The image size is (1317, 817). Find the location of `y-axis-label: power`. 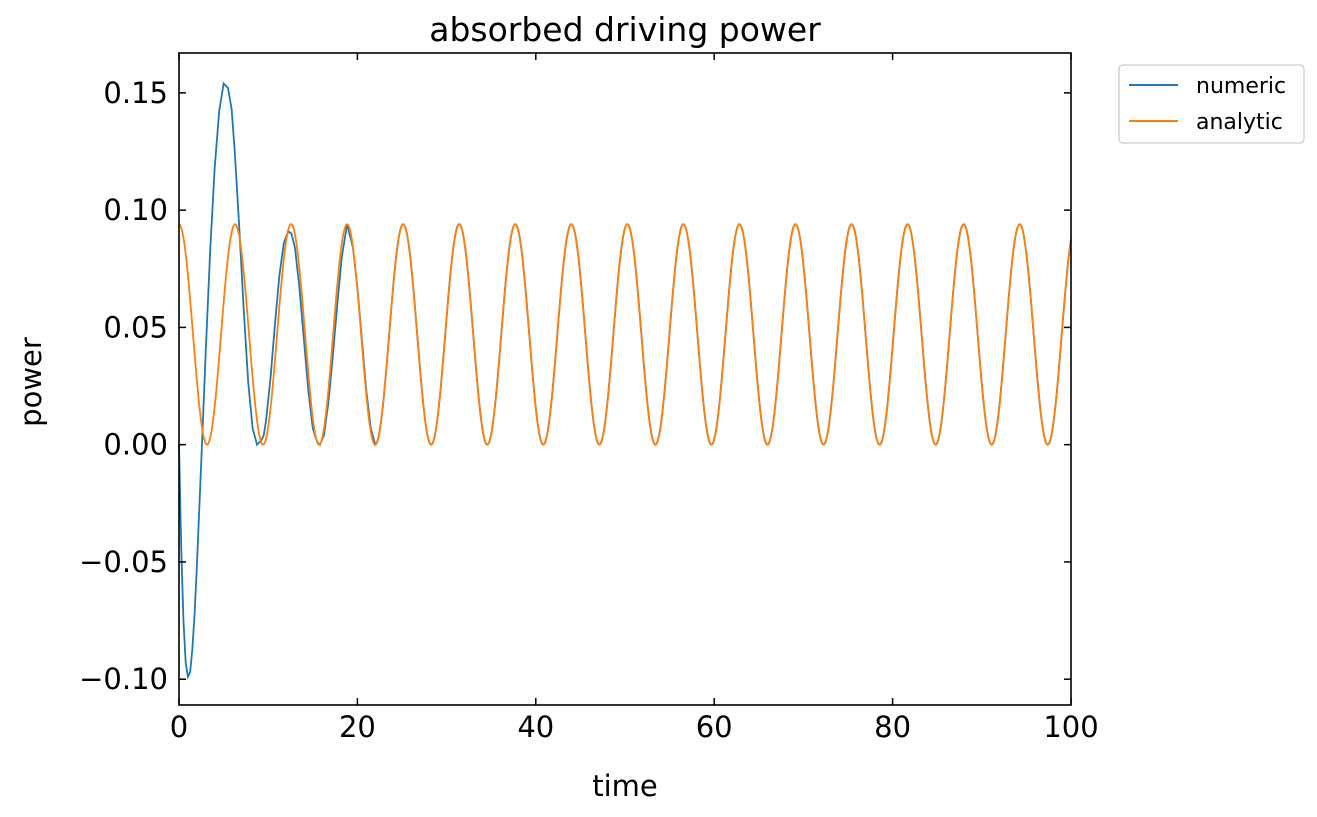

y-axis-label: power is located at coordinates (31, 382).